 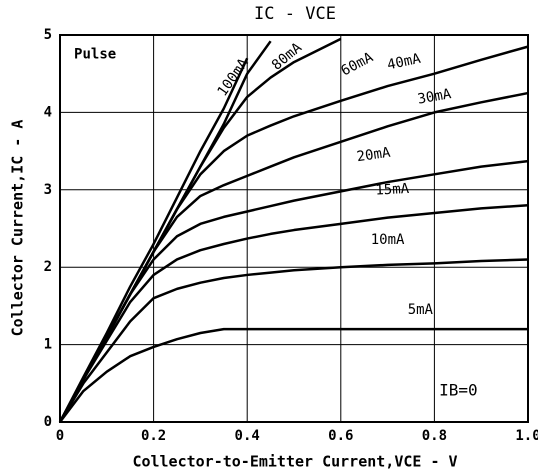 I want to click on x-tick-label: 1.0, so click(x=526, y=436).